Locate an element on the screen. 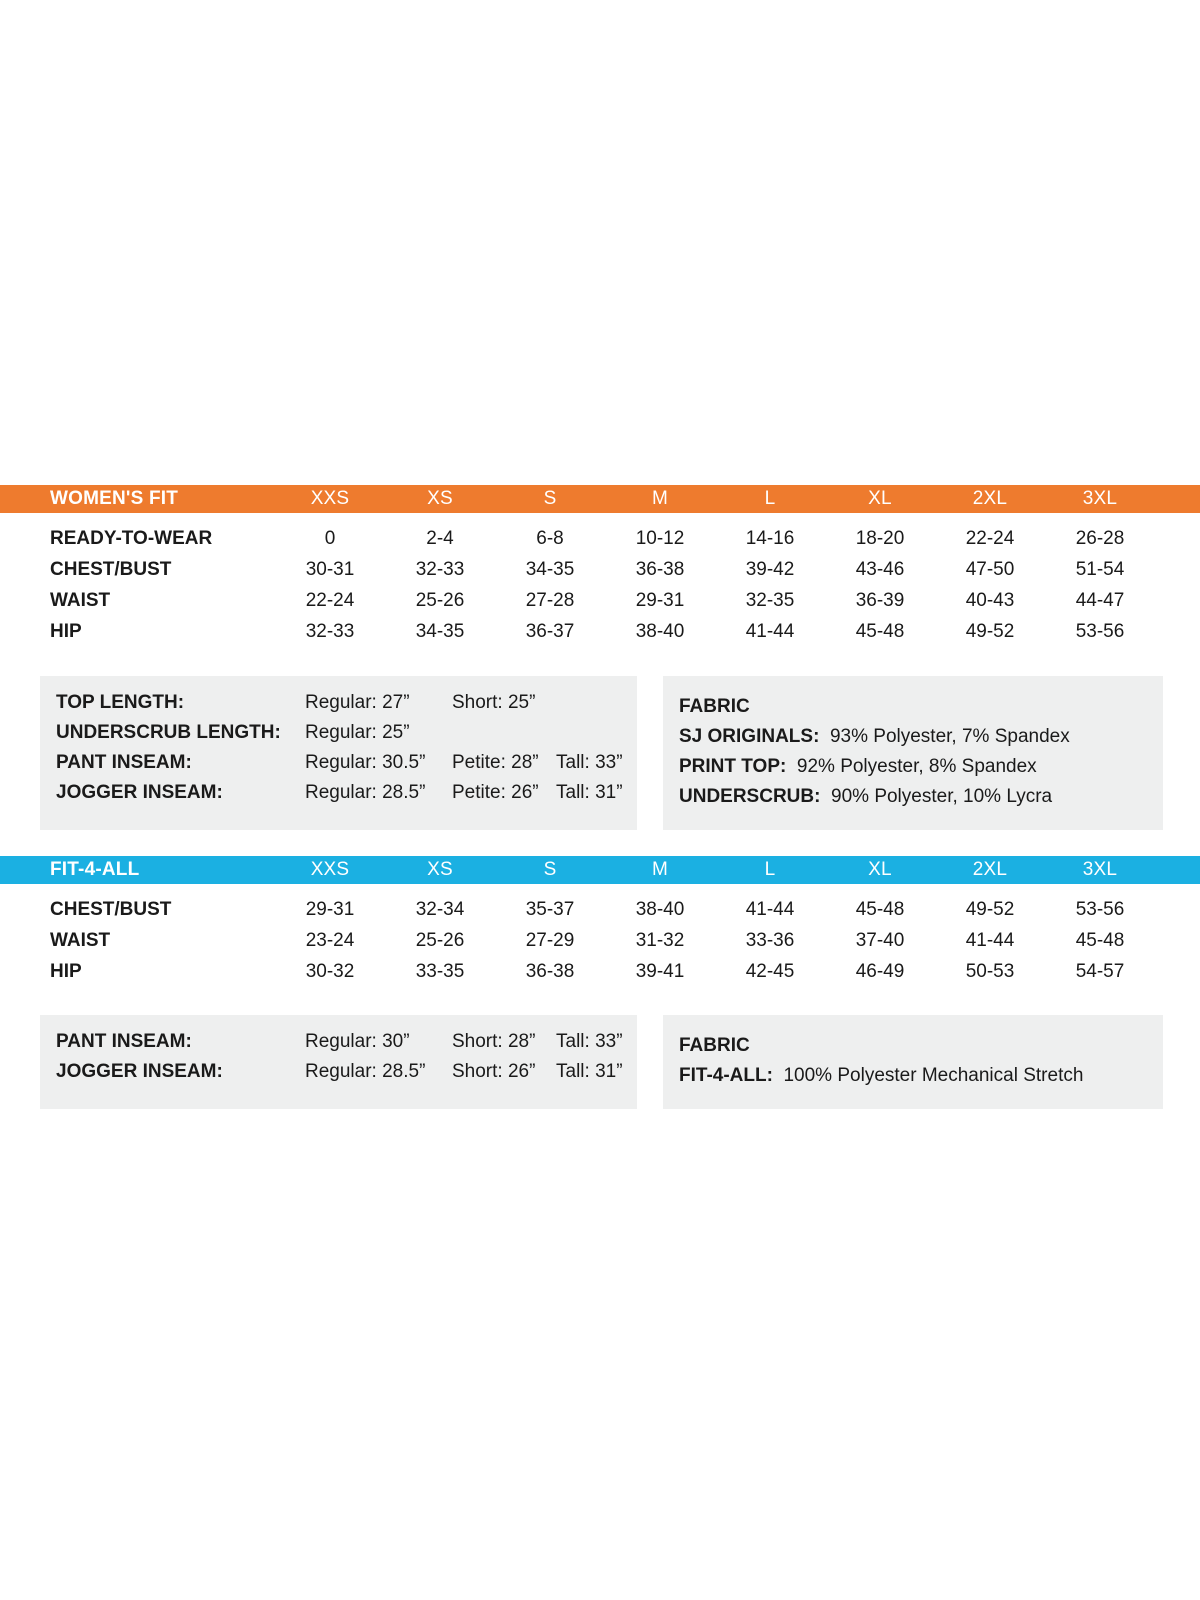 Image resolution: width=1200 pixels, height=1600 pixels. cell: 23-24 is located at coordinates (330, 940).